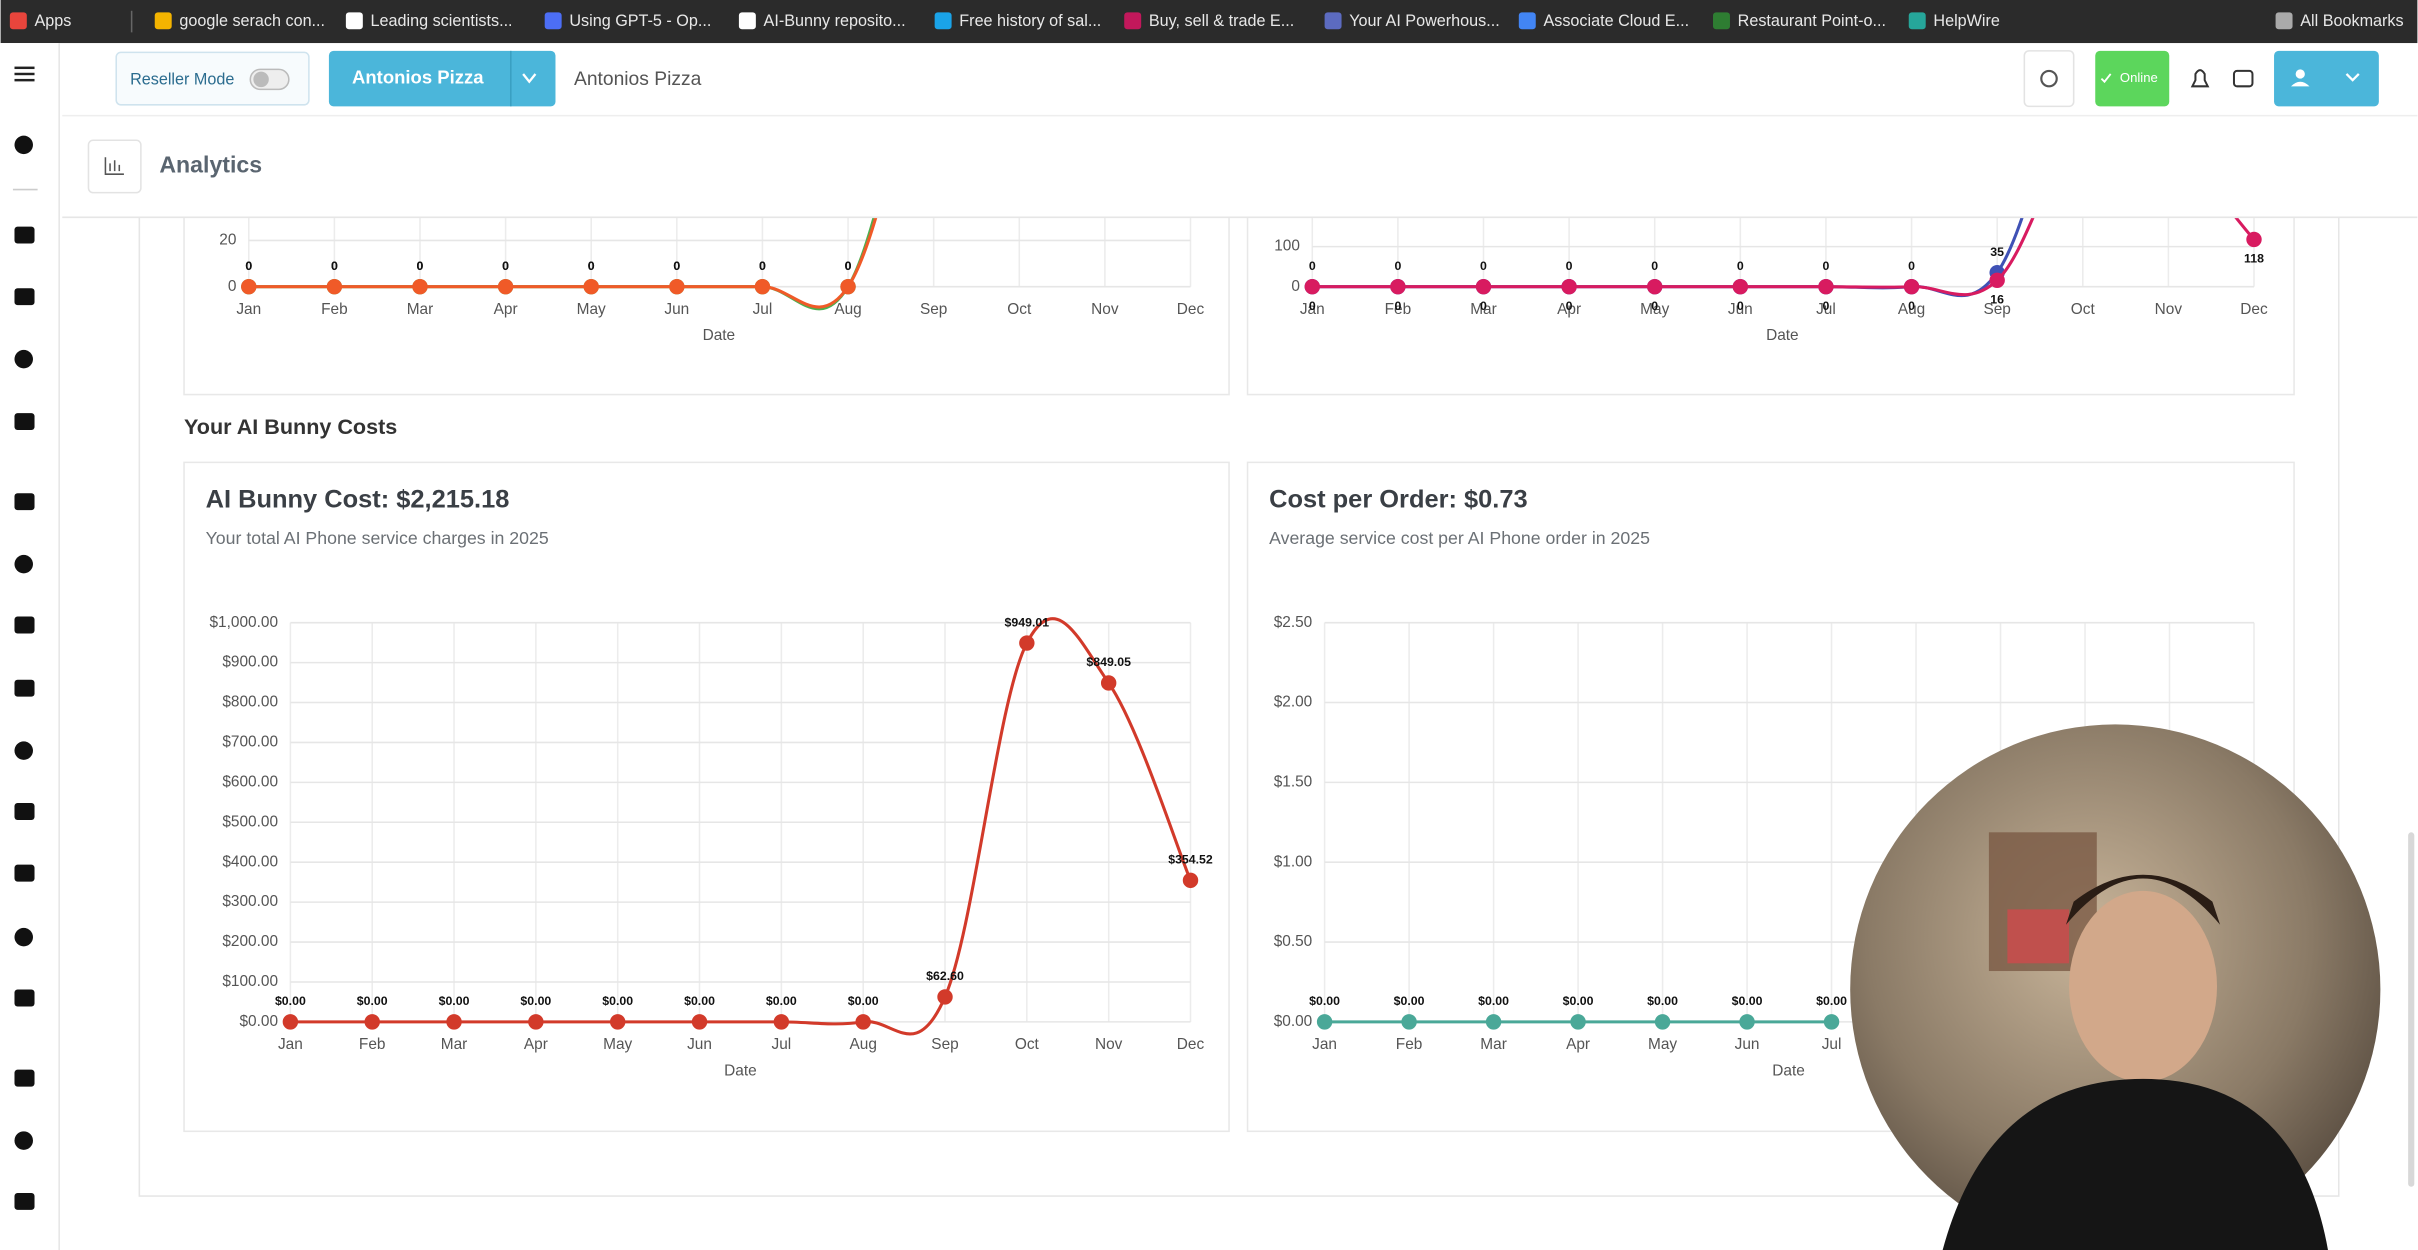 The image size is (2418, 1250). I want to click on x-tick-label: Apr, so click(536, 1044).